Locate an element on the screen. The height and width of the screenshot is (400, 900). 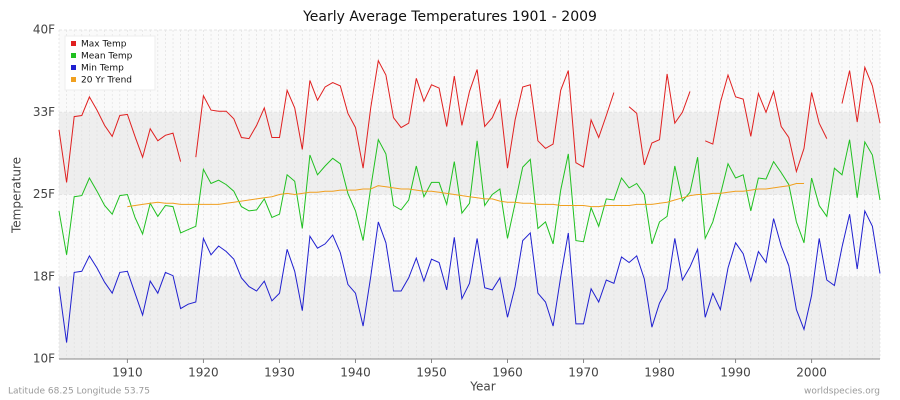
y-tick-label: 25F is located at coordinates (44, 194).